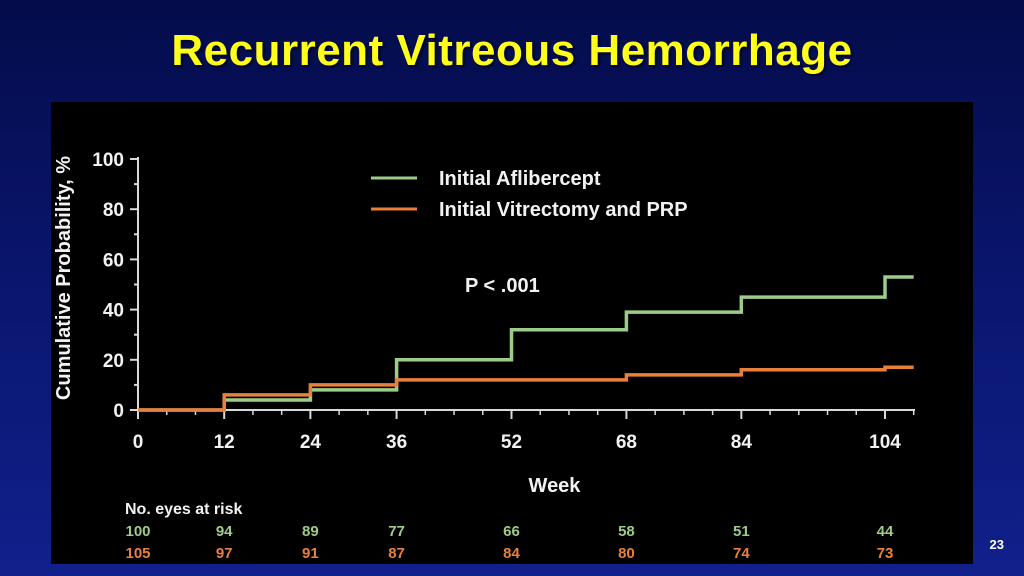 This screenshot has width=1024, height=576. What do you see at coordinates (118, 411) in the screenshot?
I see `y-tick-label: 0` at bounding box center [118, 411].